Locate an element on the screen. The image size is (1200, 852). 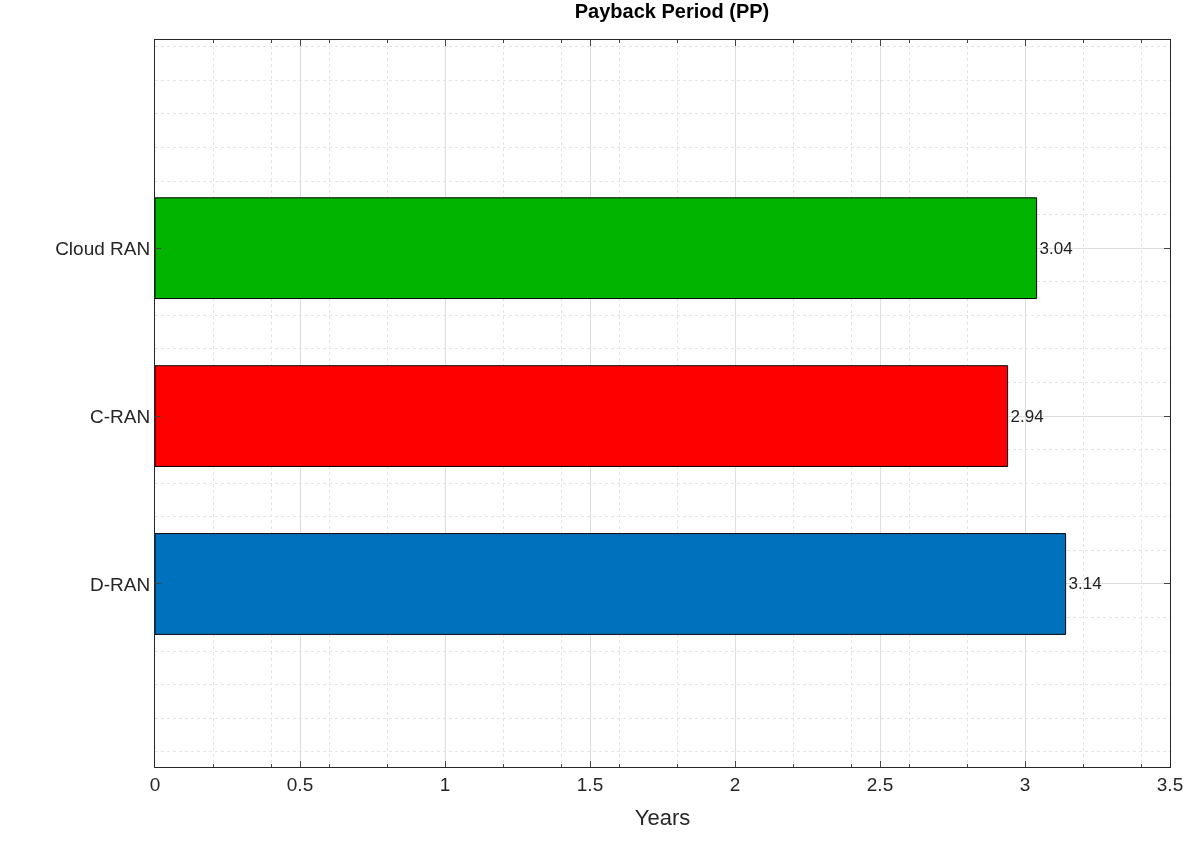
x-tick-label: 0.5 is located at coordinates (300, 784).